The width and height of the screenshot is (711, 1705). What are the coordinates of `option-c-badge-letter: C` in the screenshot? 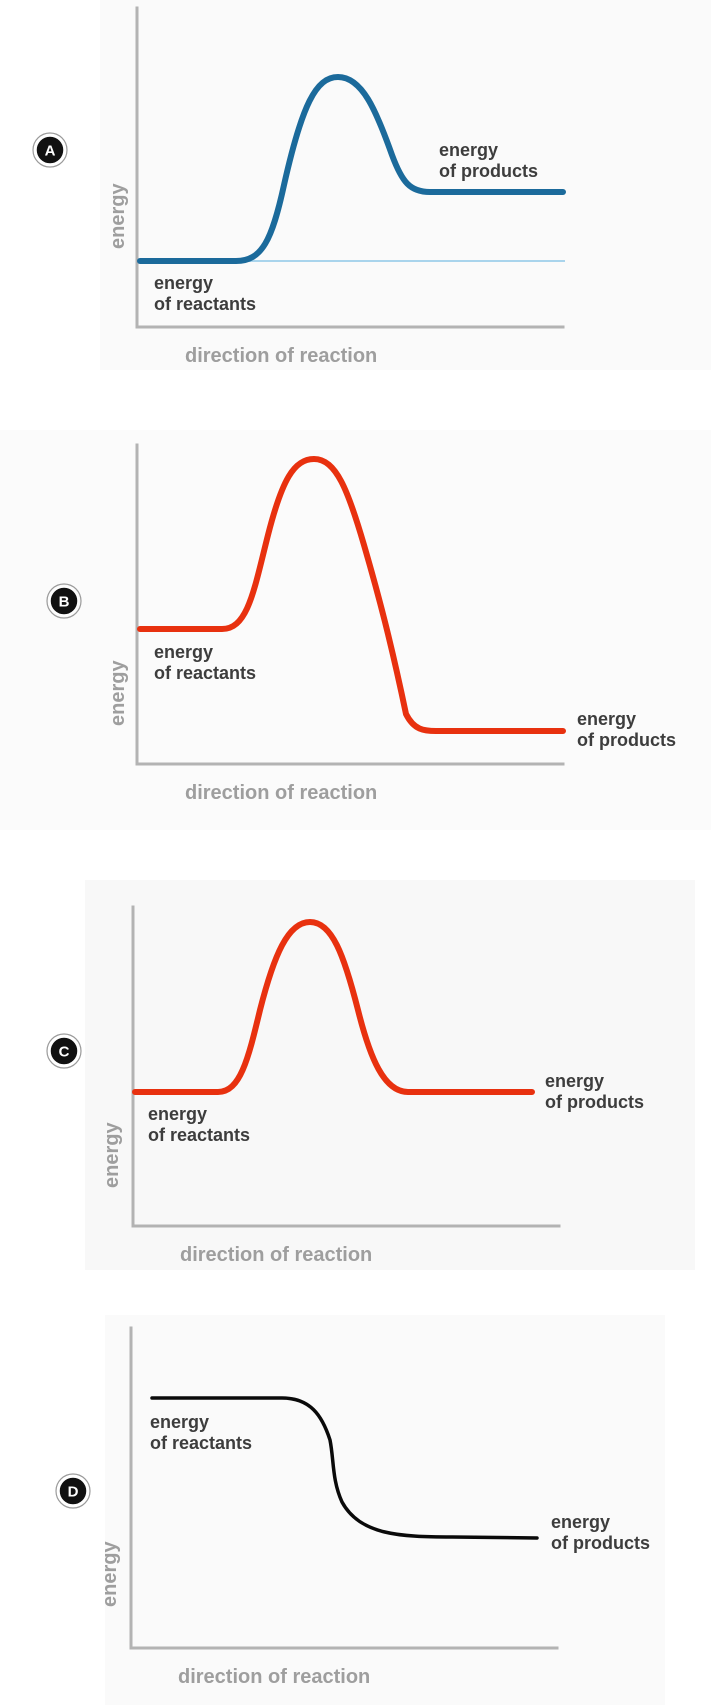 It's located at (64, 1052).